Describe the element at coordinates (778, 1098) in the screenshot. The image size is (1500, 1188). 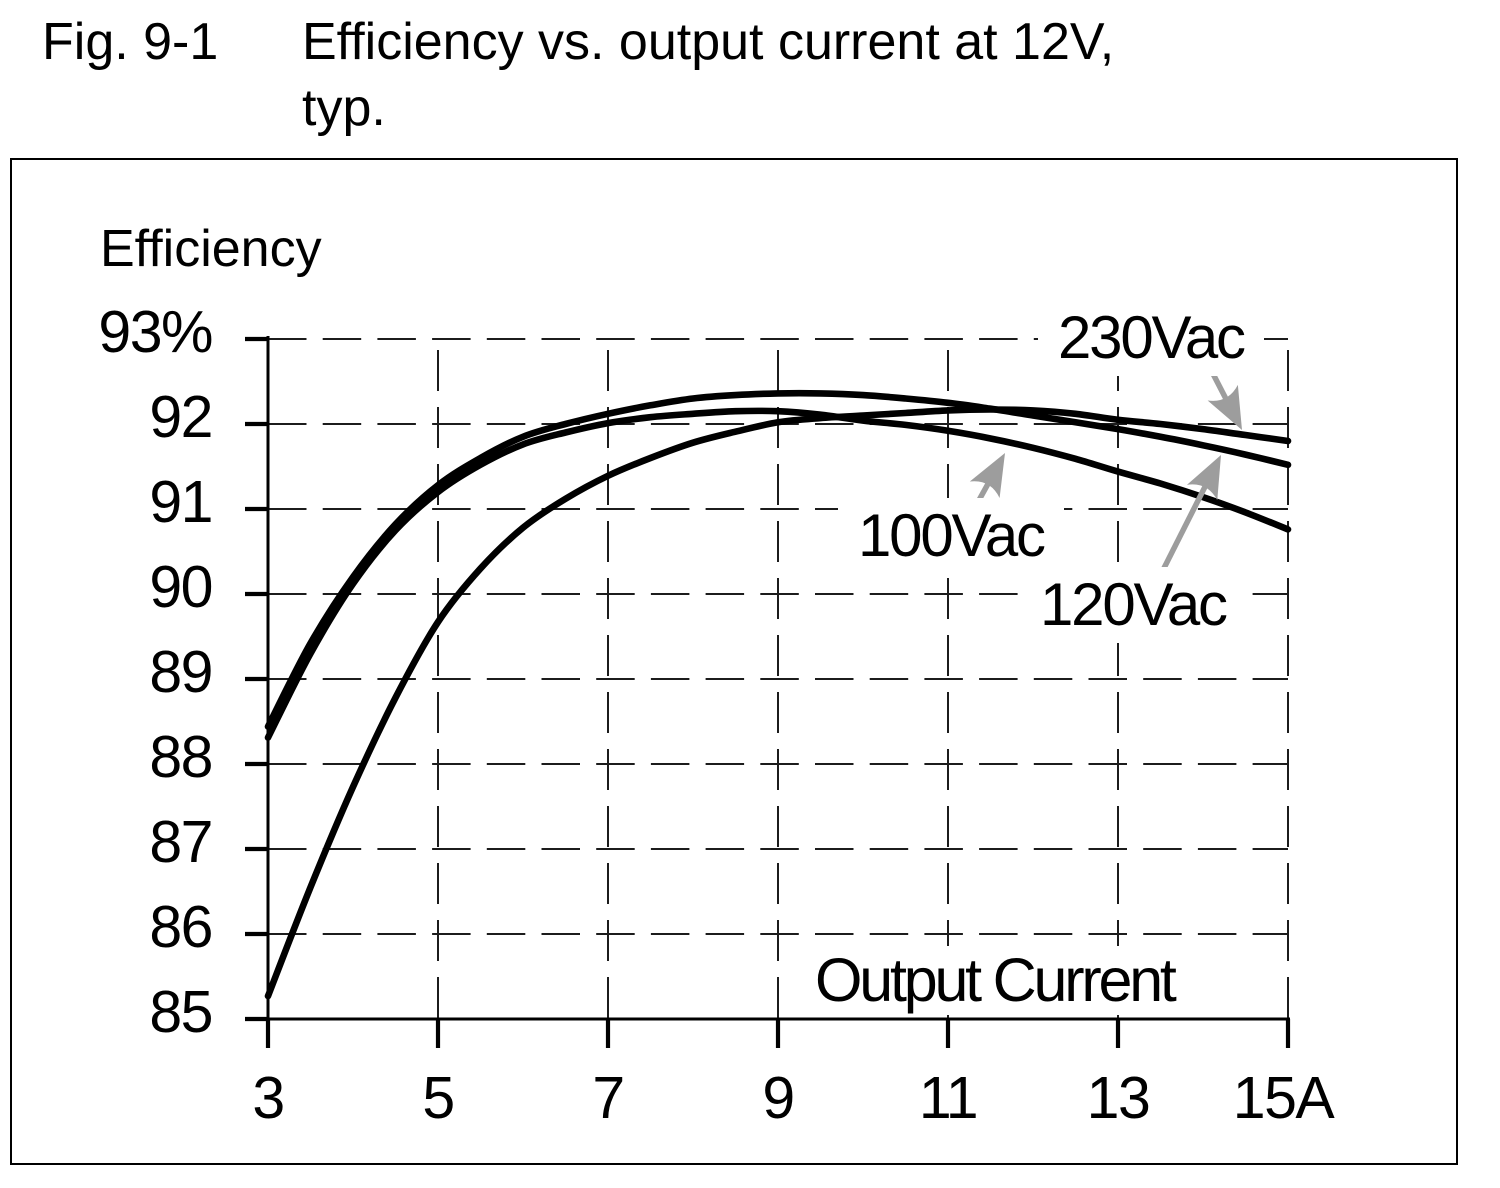
I see `x-tick-label-9: 9` at that location.